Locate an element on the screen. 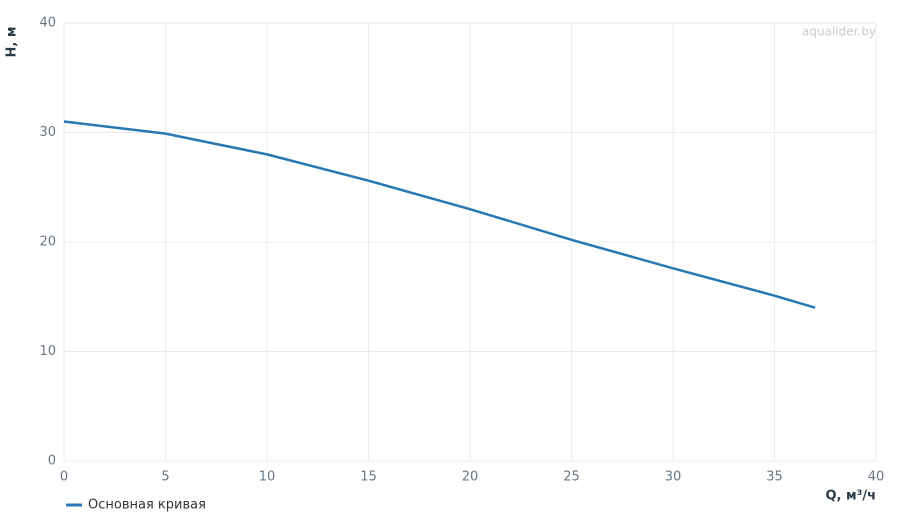 The image size is (900, 520). watermark: aqualider.by is located at coordinates (839, 32).